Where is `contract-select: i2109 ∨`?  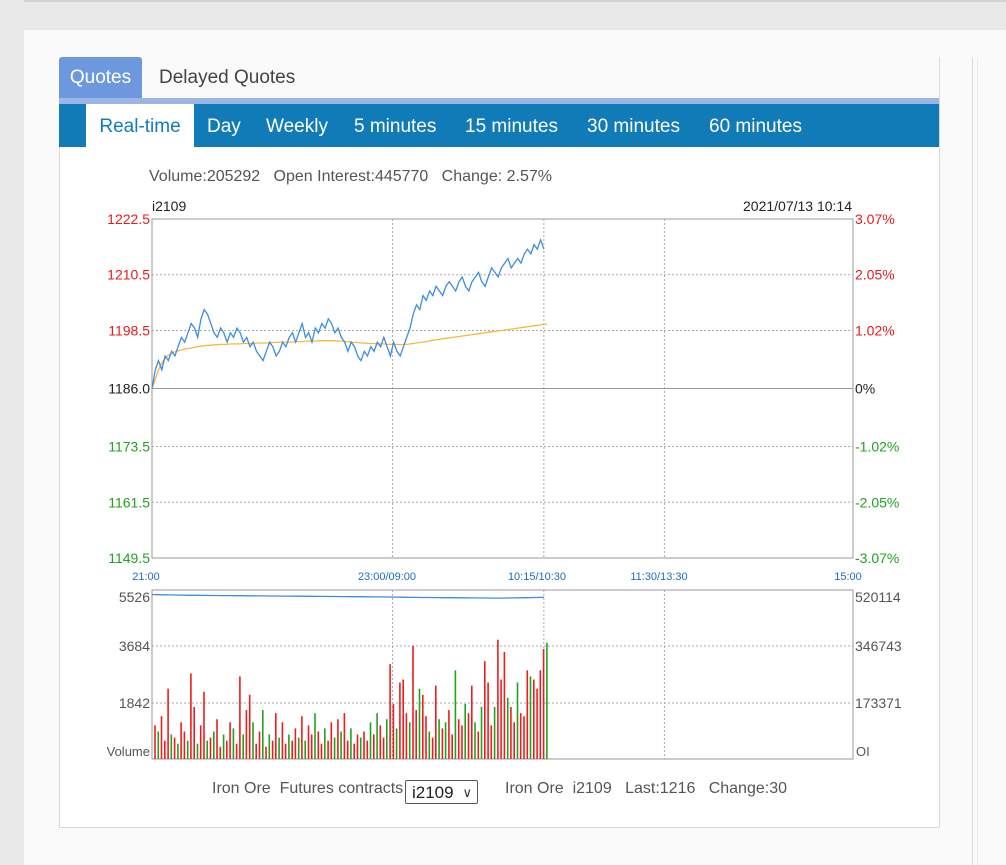
contract-select: i2109 ∨ is located at coordinates (441, 792).